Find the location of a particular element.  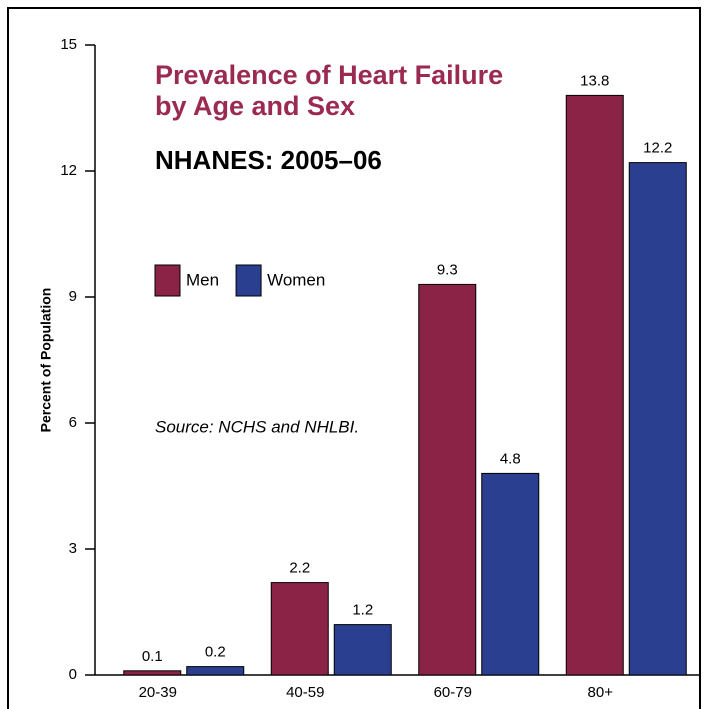

y-axis-label: Percent of Population is located at coordinates (46, 360).